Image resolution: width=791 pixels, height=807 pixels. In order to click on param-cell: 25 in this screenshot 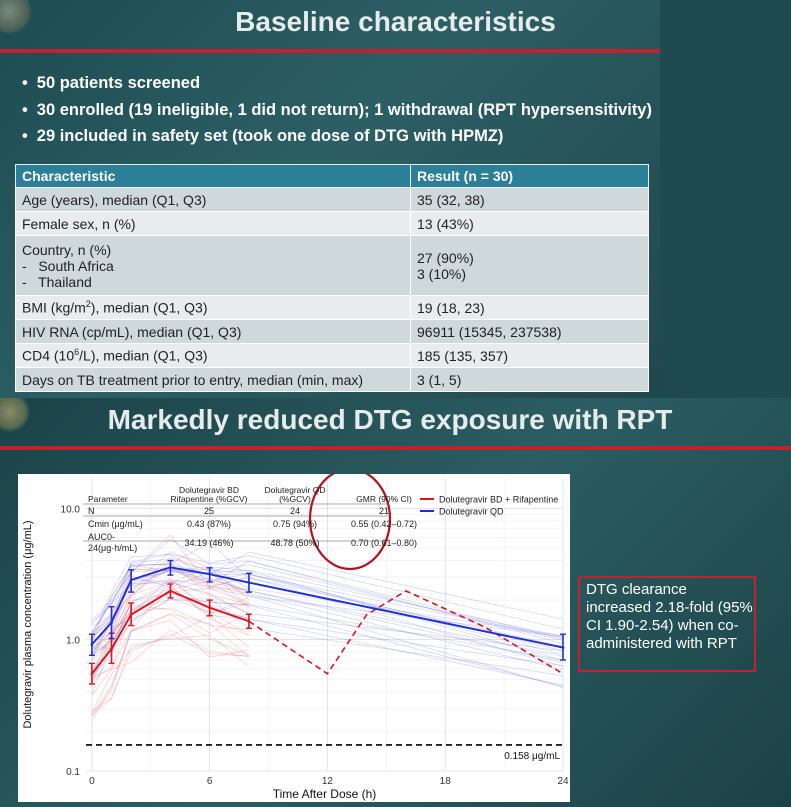, I will do `click(208, 511)`.